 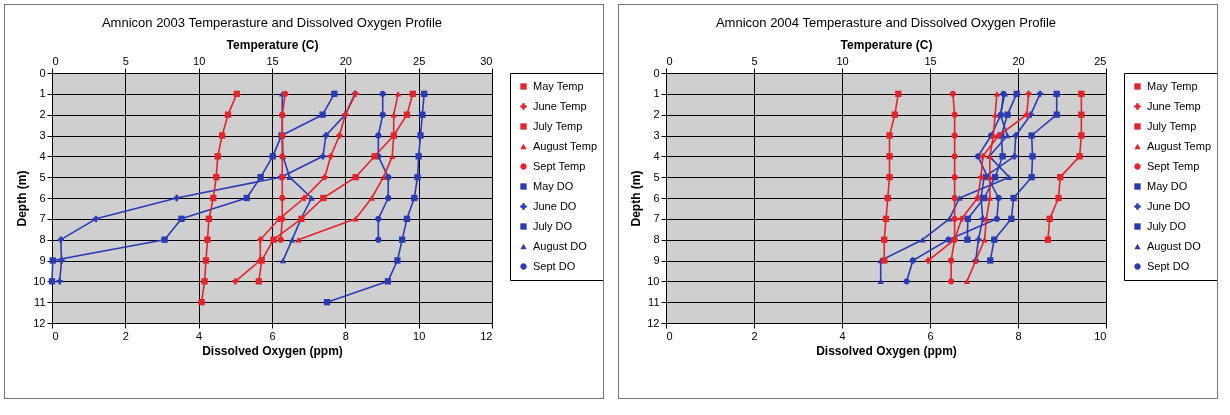 What do you see at coordinates (419, 60) in the screenshot?
I see `x2-tick-label: 25` at bounding box center [419, 60].